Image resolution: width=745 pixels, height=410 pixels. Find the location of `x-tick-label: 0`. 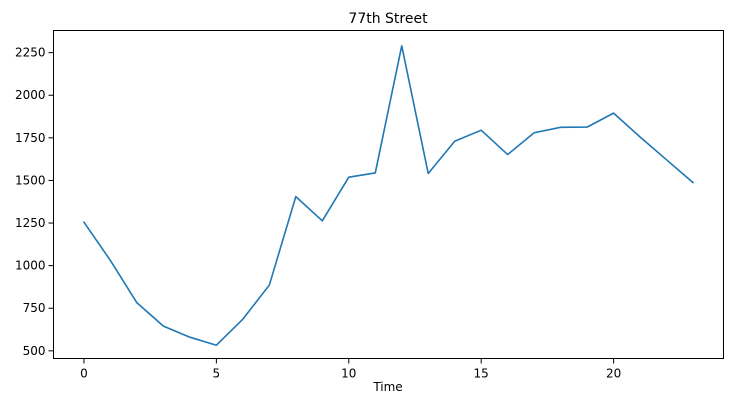

x-tick-label: 0 is located at coordinates (84, 374).